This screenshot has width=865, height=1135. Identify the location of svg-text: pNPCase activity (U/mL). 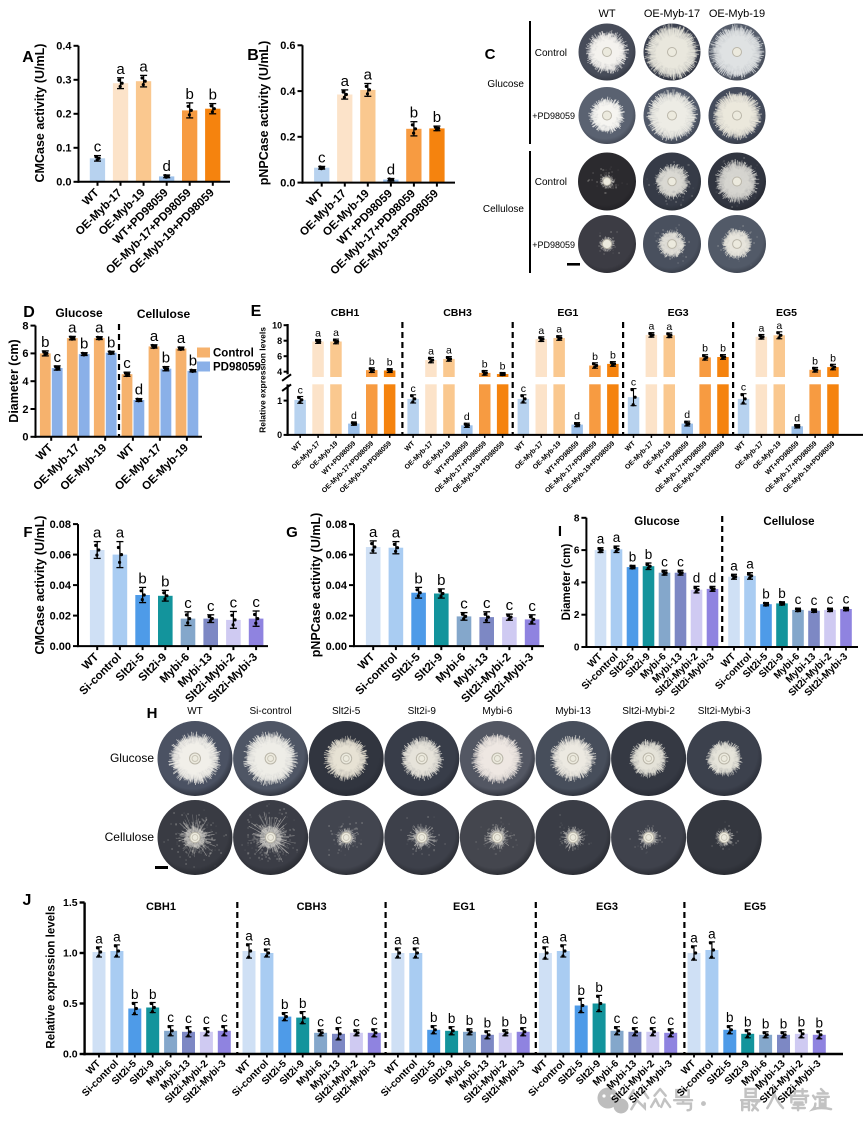
(316, 585).